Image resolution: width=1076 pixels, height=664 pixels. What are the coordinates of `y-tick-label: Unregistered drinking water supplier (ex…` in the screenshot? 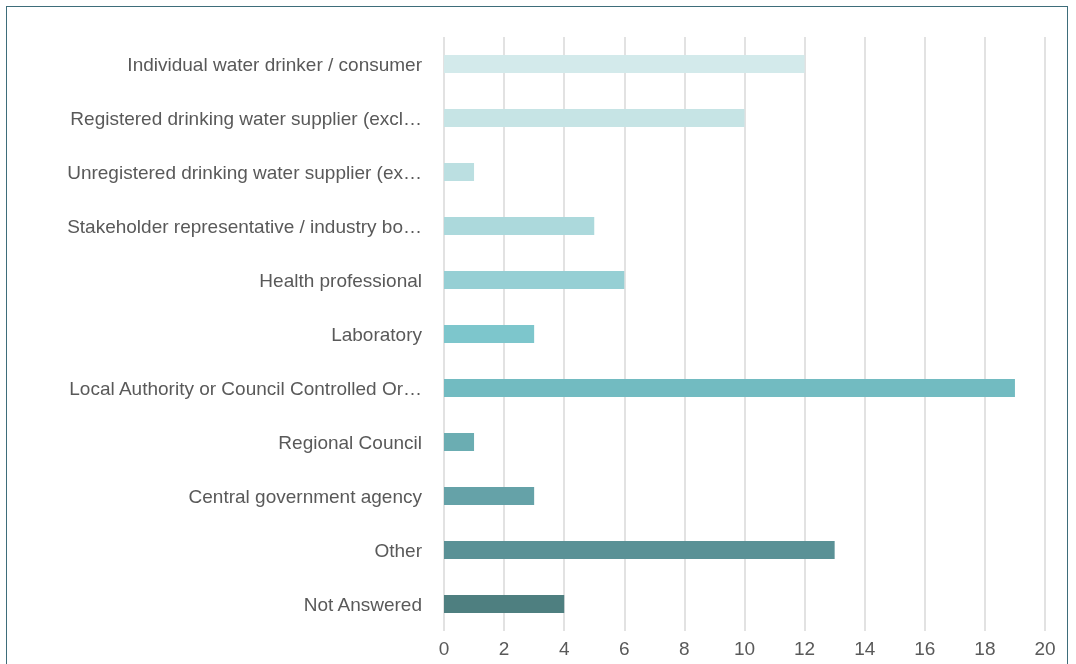 It's located at (244, 172).